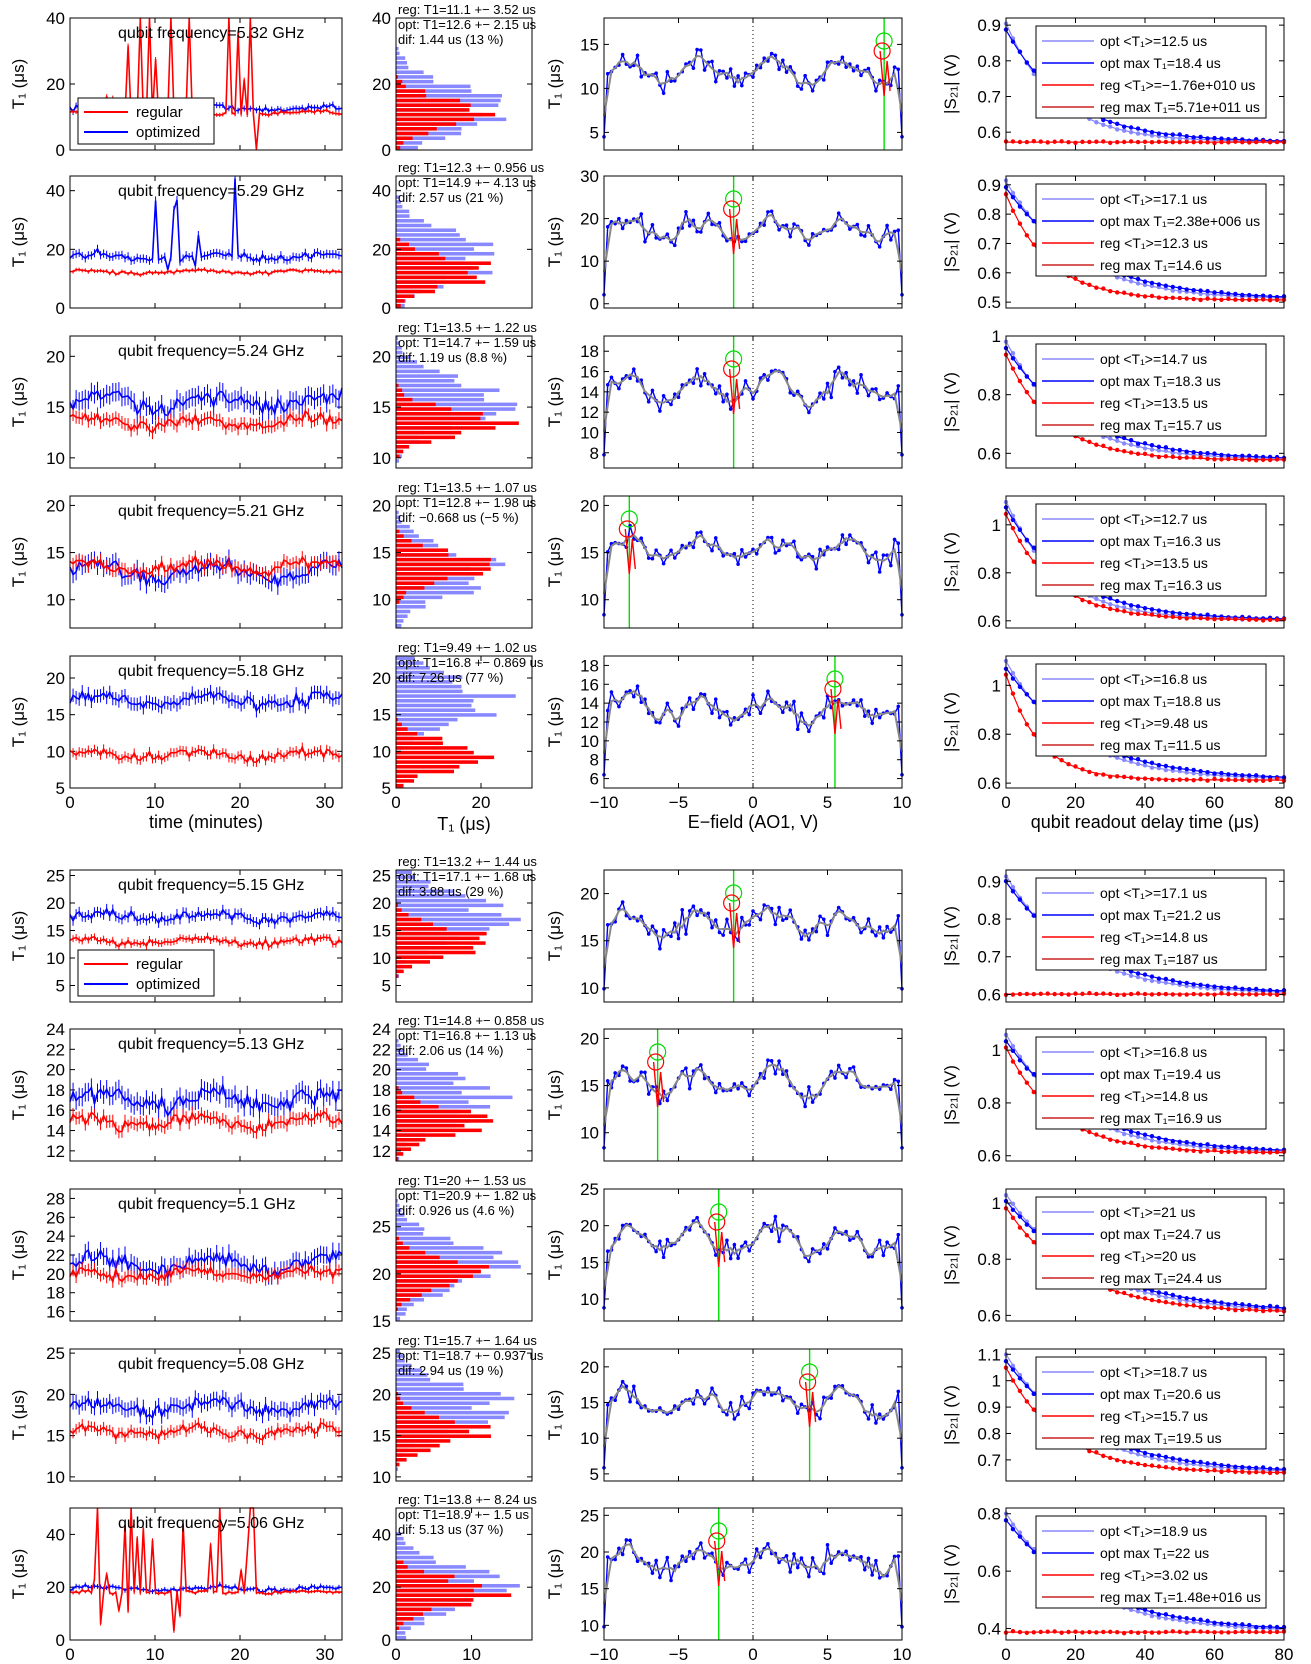 Image resolution: width=1311 pixels, height=1664 pixels. I want to click on histogram-stats-line: reg: T1=20 +− 1.53 us, so click(462, 1180).